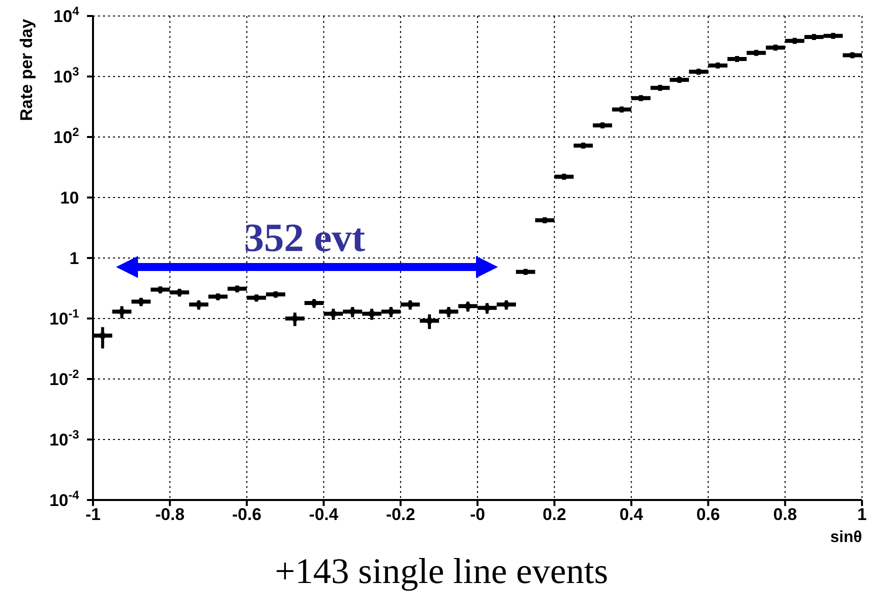 This screenshot has width=875, height=607. Describe the element at coordinates (66, 15) in the screenshot. I see `y-tick-label: 10$^{4}$` at that location.